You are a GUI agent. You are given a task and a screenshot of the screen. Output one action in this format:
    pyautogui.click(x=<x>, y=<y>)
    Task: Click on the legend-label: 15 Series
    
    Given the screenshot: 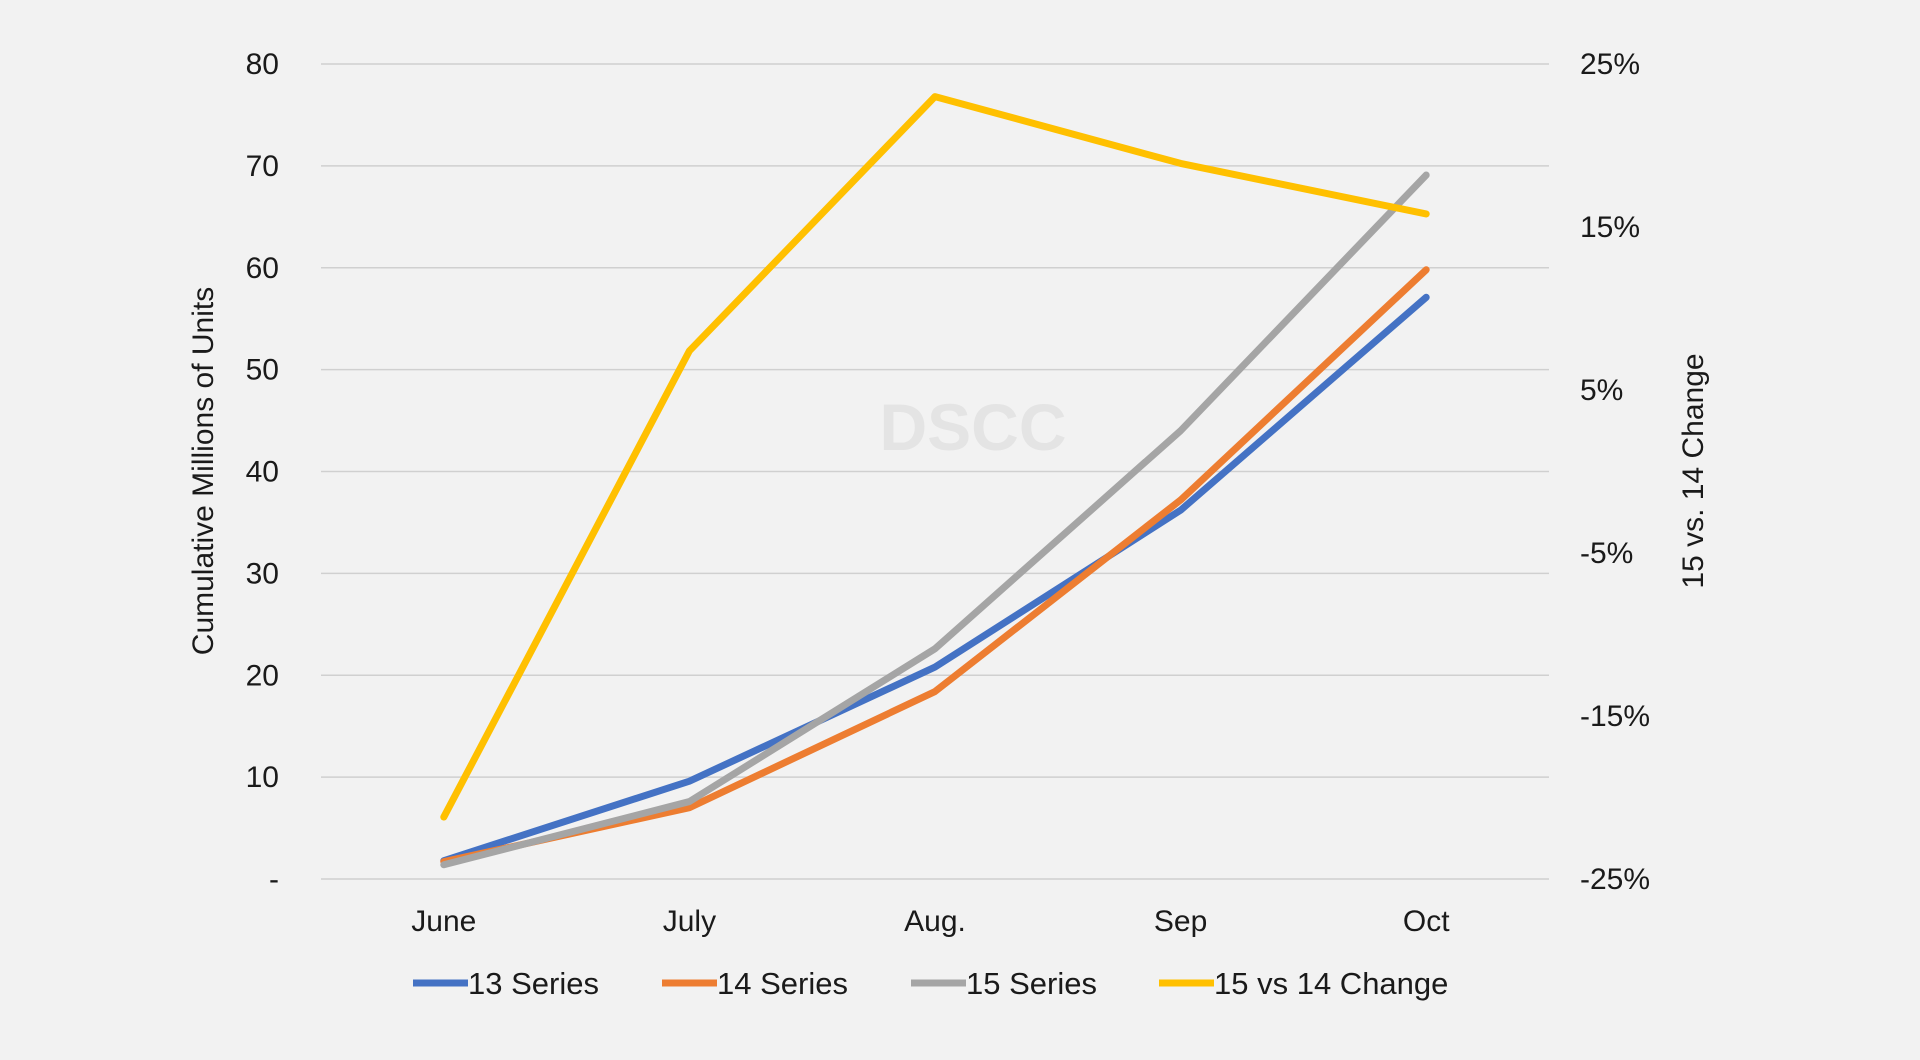 What is the action you would take?
    pyautogui.click(x=1031, y=983)
    